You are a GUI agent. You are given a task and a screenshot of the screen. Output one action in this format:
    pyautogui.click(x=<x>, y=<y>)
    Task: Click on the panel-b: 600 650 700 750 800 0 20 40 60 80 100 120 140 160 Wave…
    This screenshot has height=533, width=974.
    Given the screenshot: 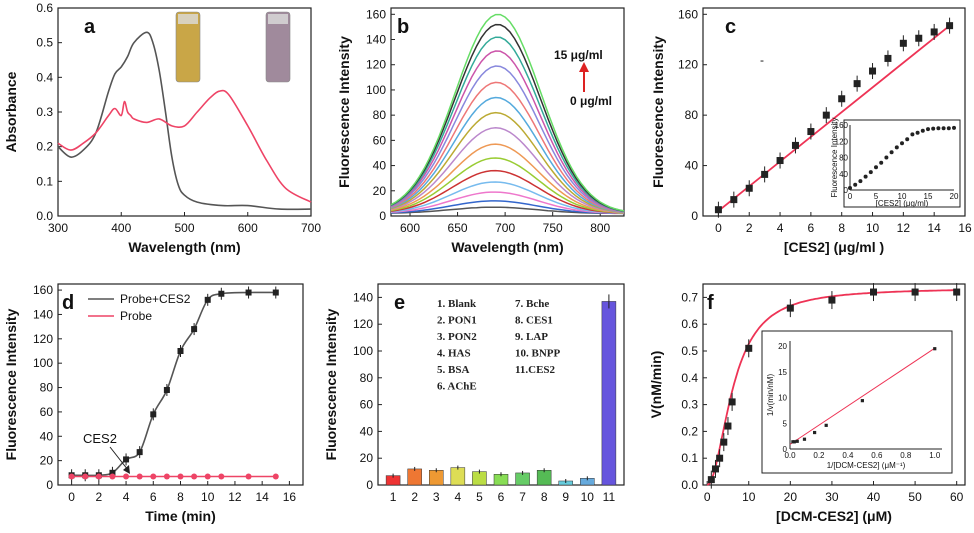 What is the action you would take?
    pyautogui.click(x=480, y=131)
    